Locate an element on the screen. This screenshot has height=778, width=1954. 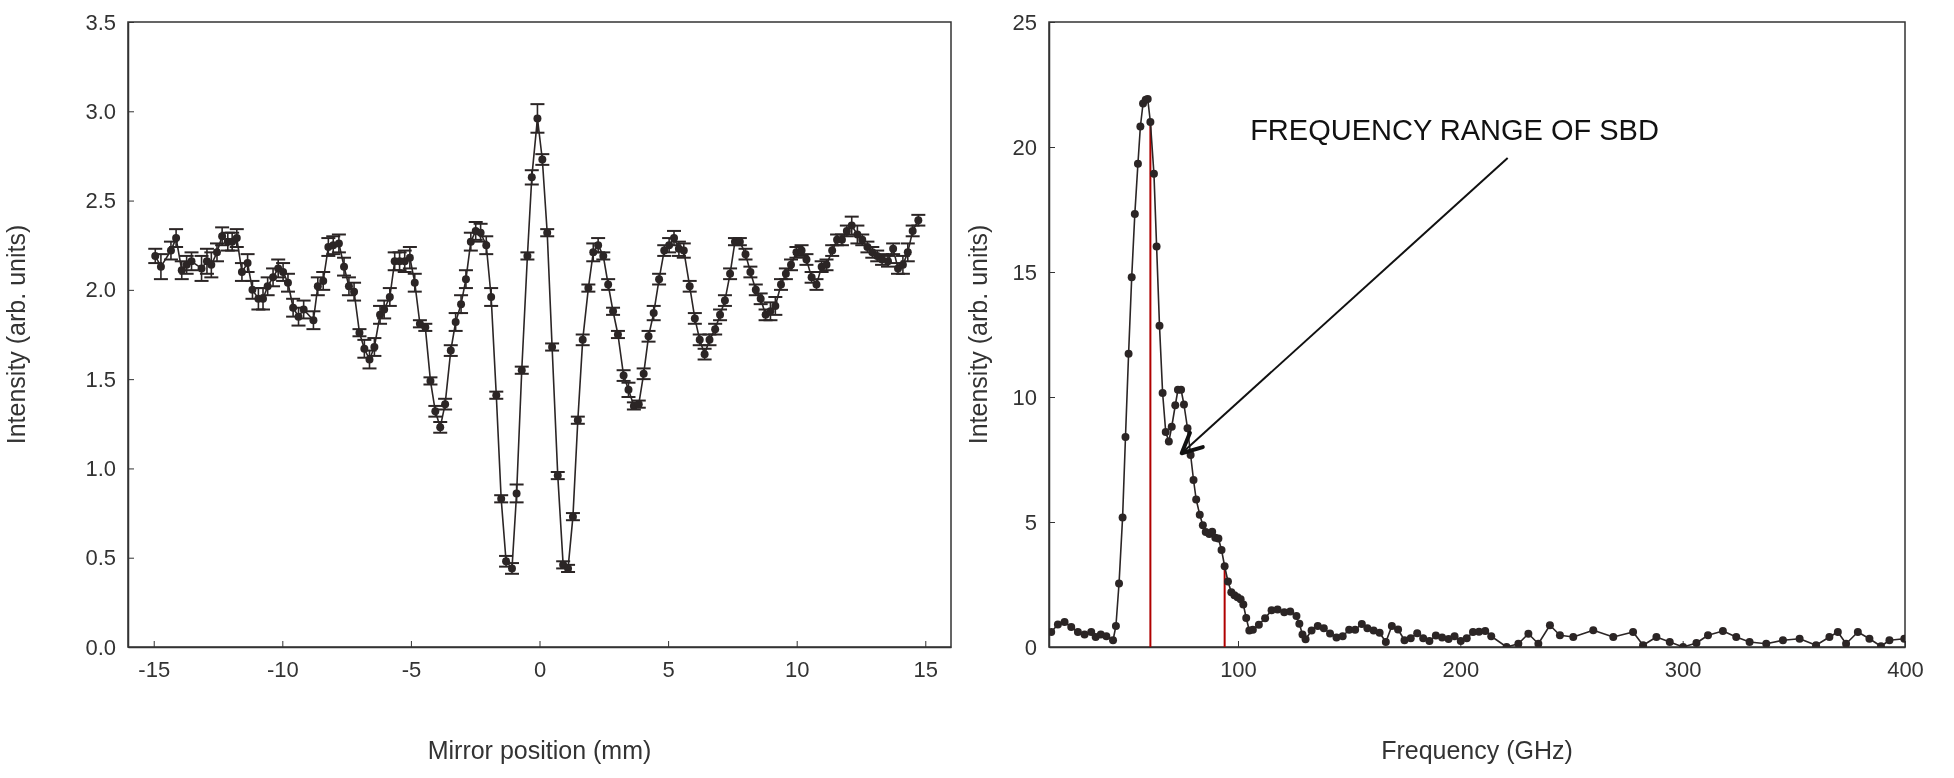
y-tick-label: 25 is located at coordinates (1024, 22).